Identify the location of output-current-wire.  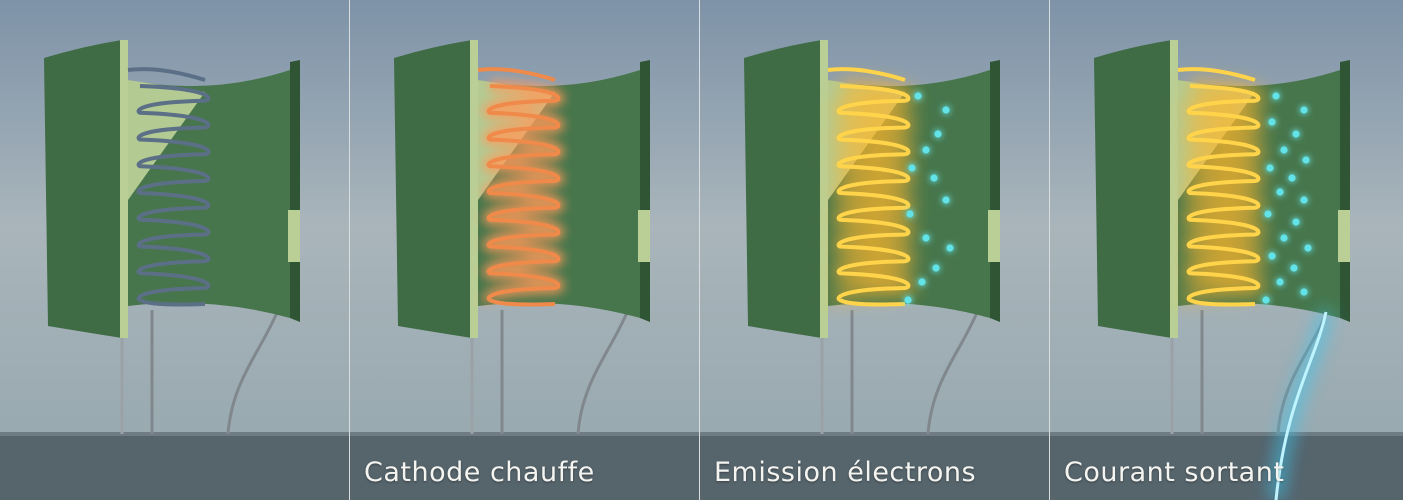
(1301, 405).